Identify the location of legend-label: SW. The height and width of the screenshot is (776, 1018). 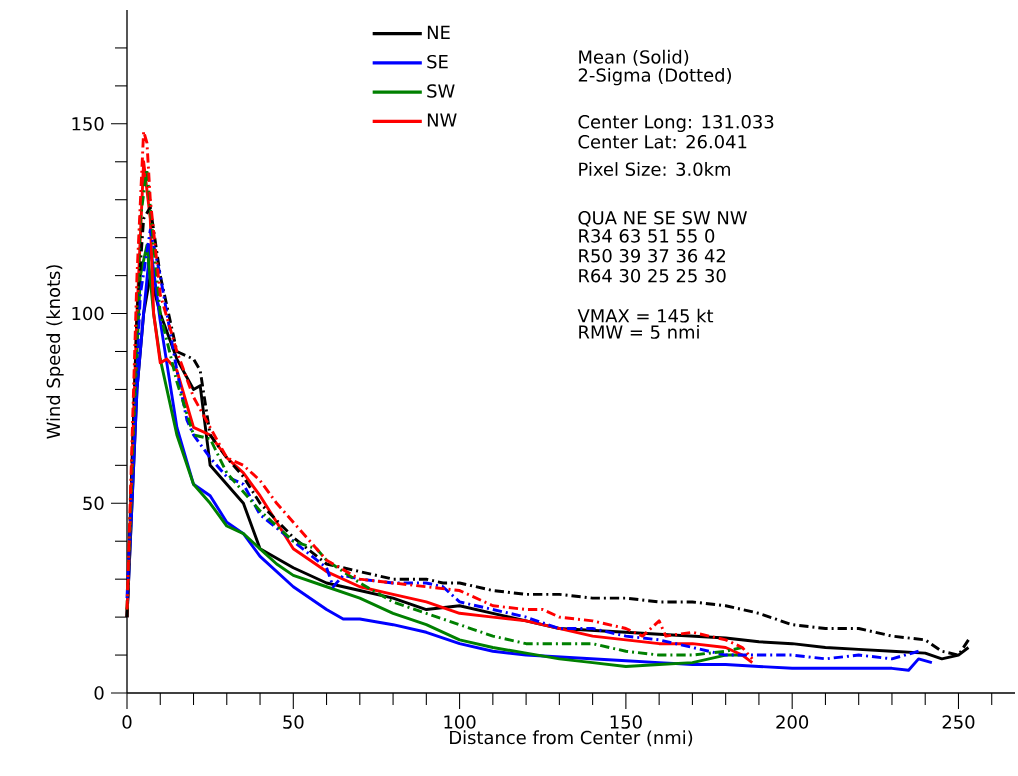
(441, 91).